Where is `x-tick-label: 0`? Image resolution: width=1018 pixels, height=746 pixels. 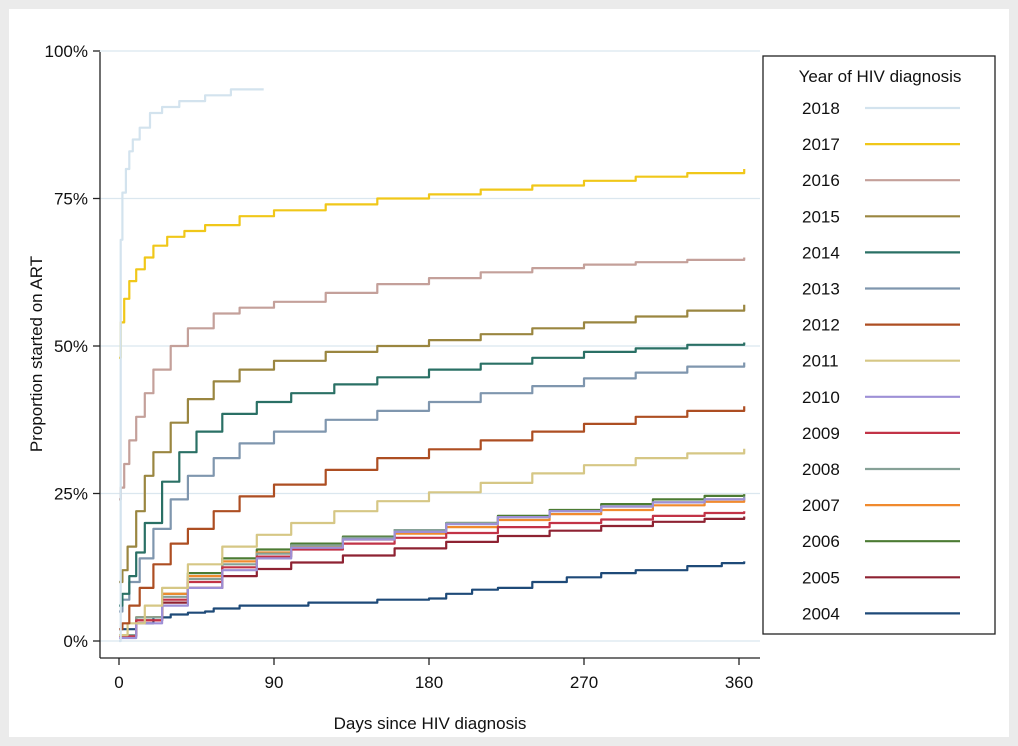
x-tick-label: 0 is located at coordinates (118, 682).